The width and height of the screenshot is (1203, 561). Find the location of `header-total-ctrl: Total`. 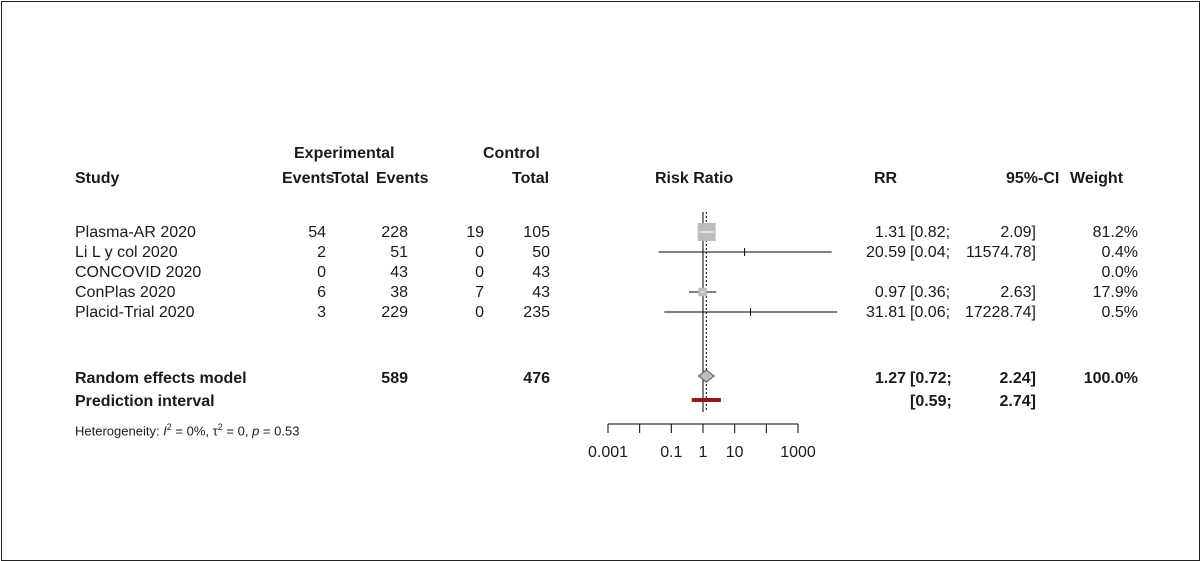

header-total-ctrl: Total is located at coordinates (531, 178).